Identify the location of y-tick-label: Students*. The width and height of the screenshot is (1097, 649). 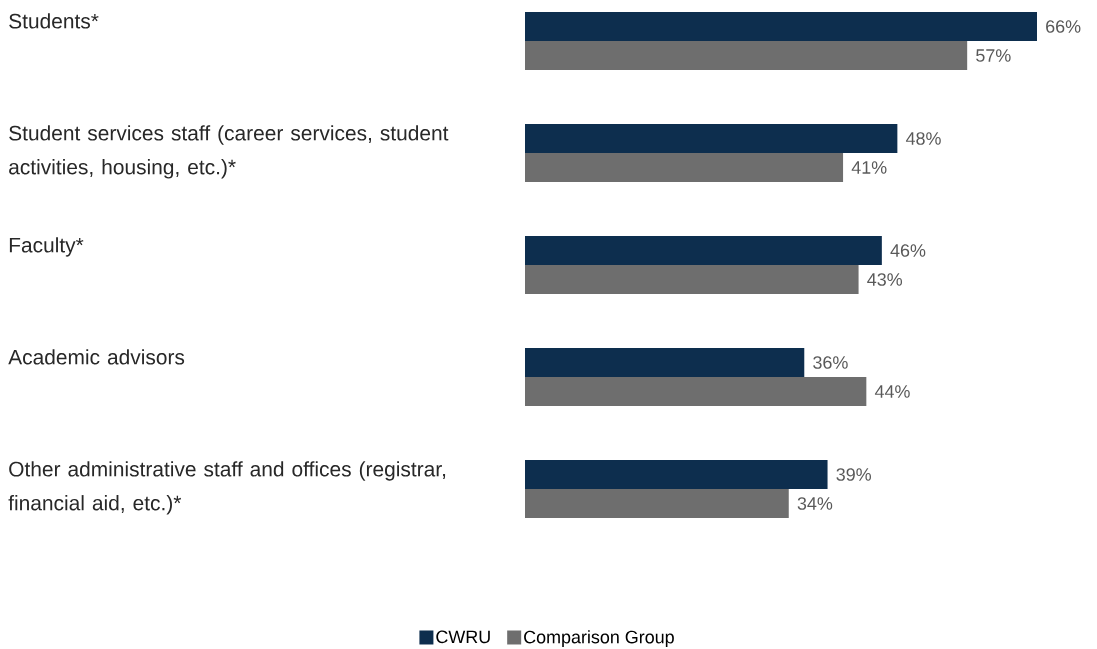
(54, 21).